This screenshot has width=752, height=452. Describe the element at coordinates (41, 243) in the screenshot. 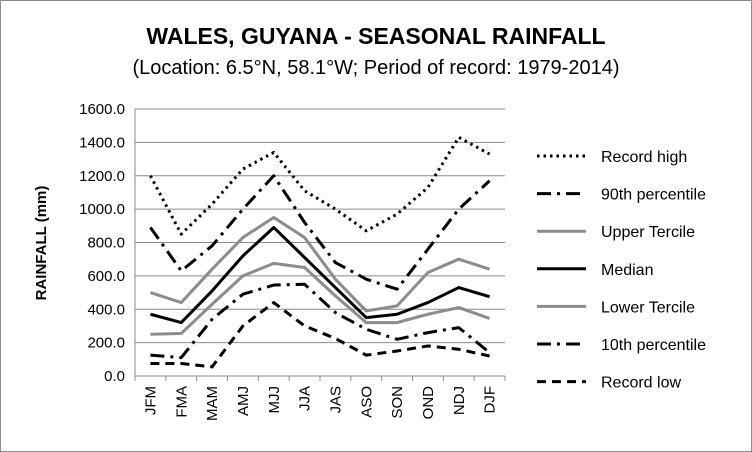

I see `y-axis-label: RAINFALL (mm)` at that location.